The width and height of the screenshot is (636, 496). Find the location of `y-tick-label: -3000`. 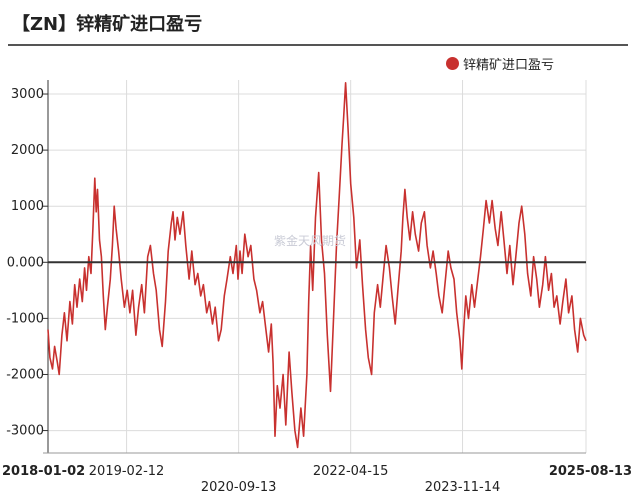

y-tick-label: -3000 is located at coordinates (25, 431).